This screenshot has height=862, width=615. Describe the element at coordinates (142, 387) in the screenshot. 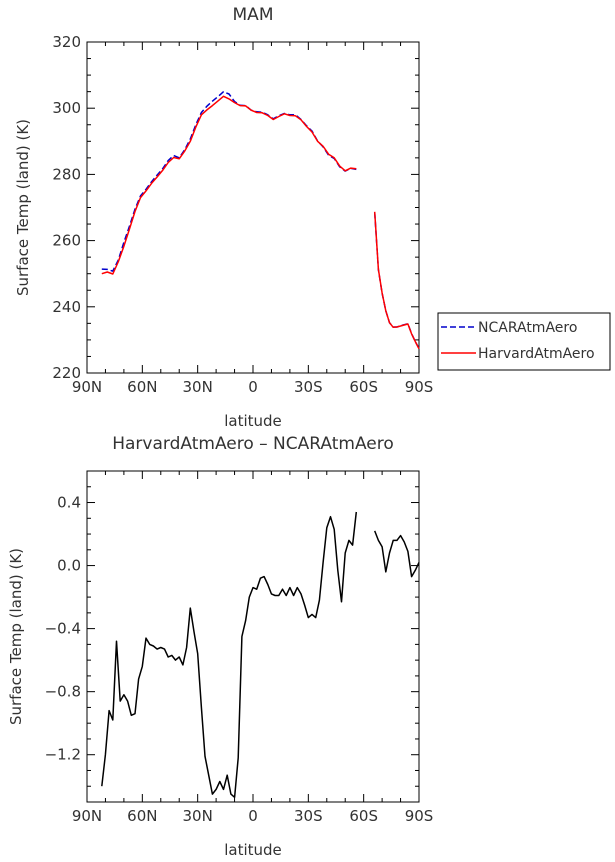

I see `top-x-tick-label: 60N` at that location.